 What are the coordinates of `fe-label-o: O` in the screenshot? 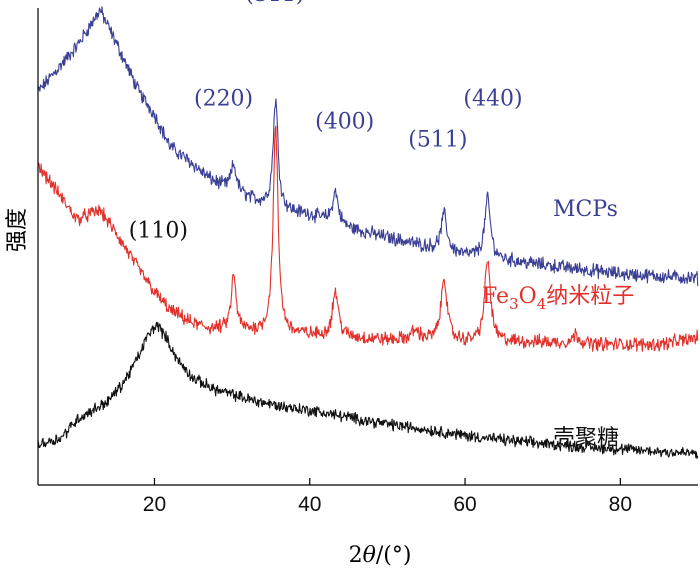 It's located at (528, 296).